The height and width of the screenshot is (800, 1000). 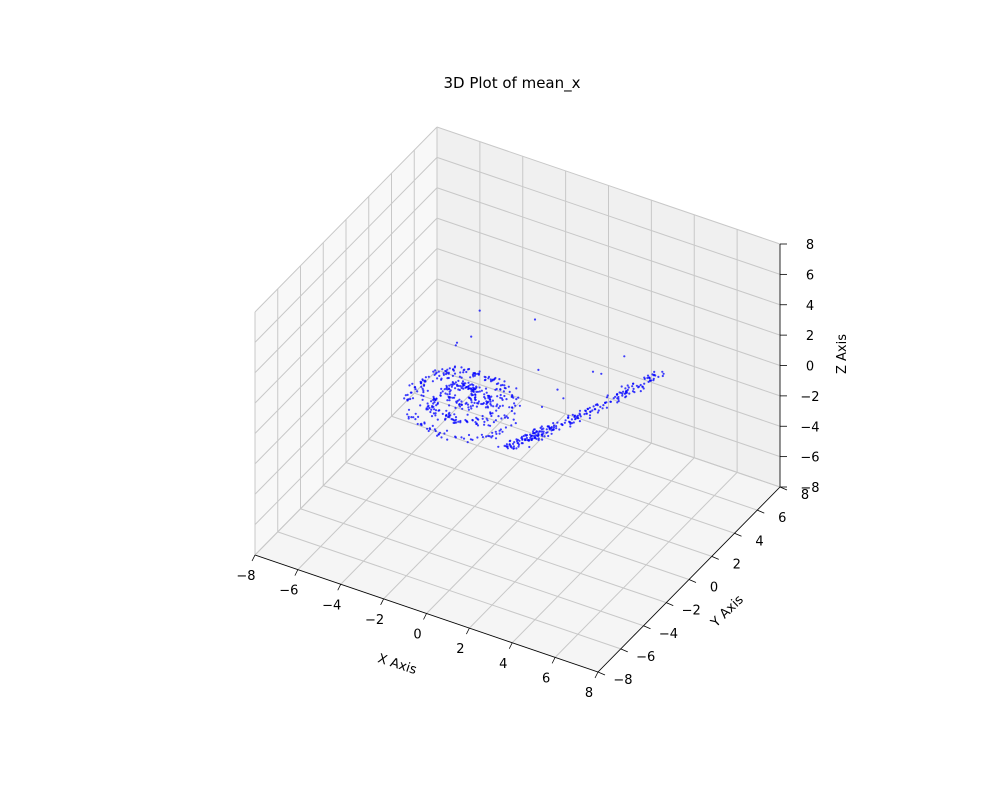 What do you see at coordinates (397, 664) in the screenshot?
I see `x-axis-label: X Axis` at bounding box center [397, 664].